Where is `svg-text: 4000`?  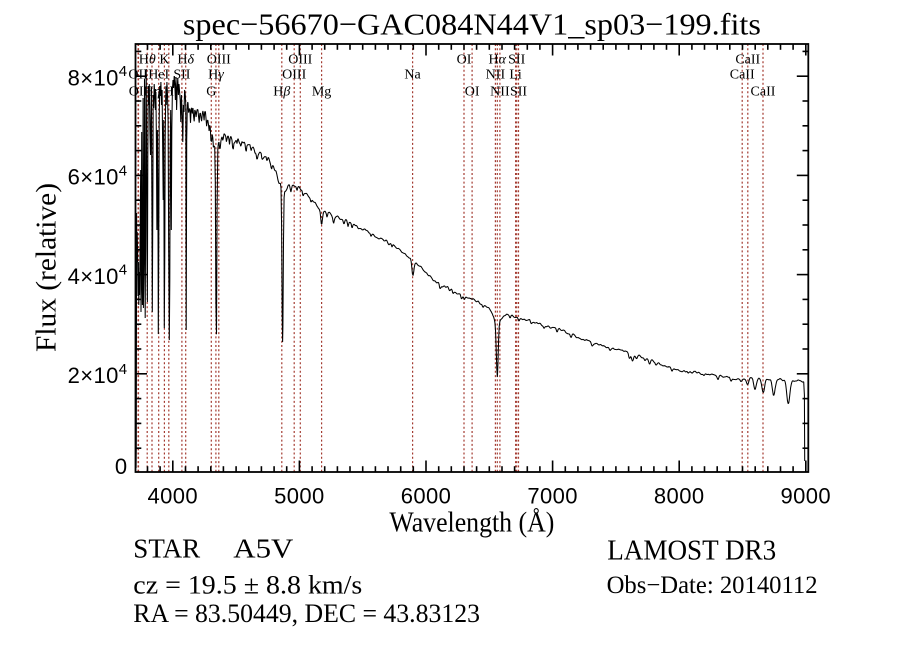
svg-text: 4000 is located at coordinates (173, 496).